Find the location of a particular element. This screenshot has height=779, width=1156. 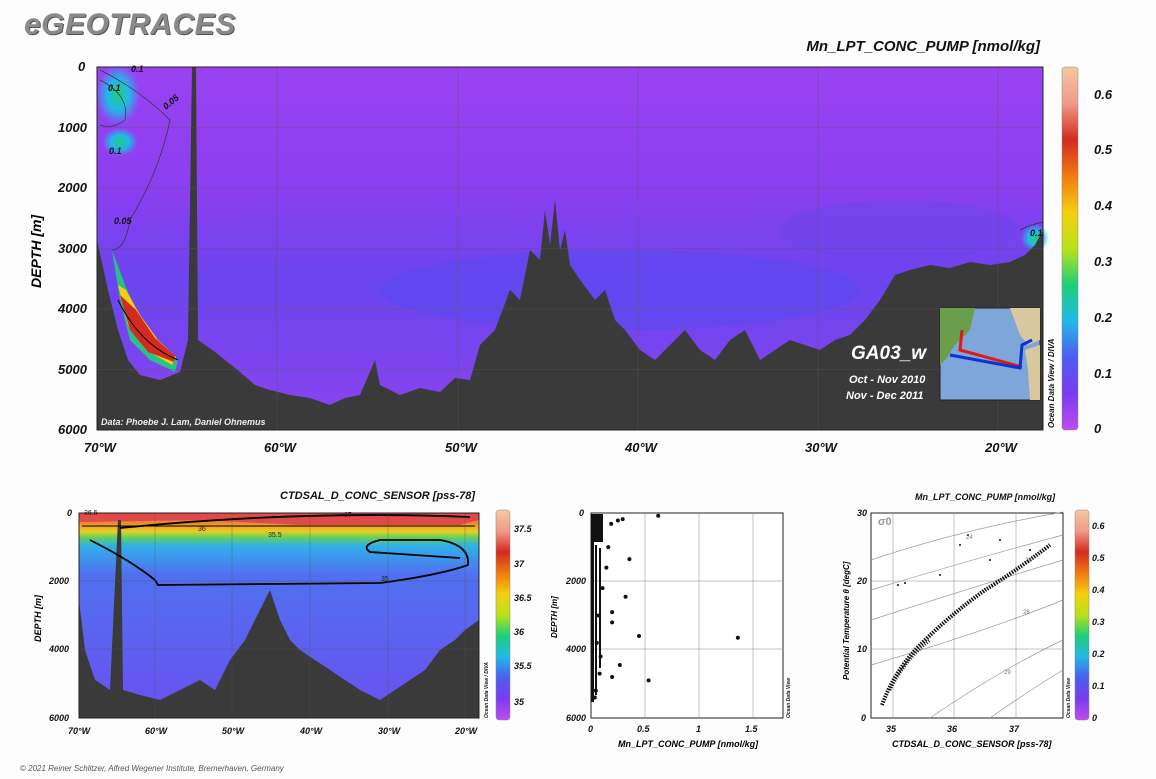

ts-x-tick: 35 is located at coordinates (891, 729).